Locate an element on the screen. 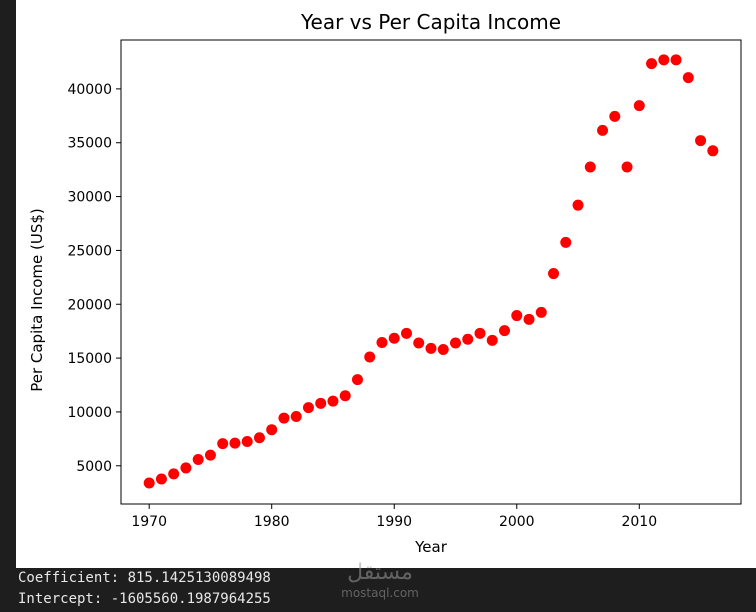 The image size is (756, 612). x-axis-label: Year is located at coordinates (431, 547).